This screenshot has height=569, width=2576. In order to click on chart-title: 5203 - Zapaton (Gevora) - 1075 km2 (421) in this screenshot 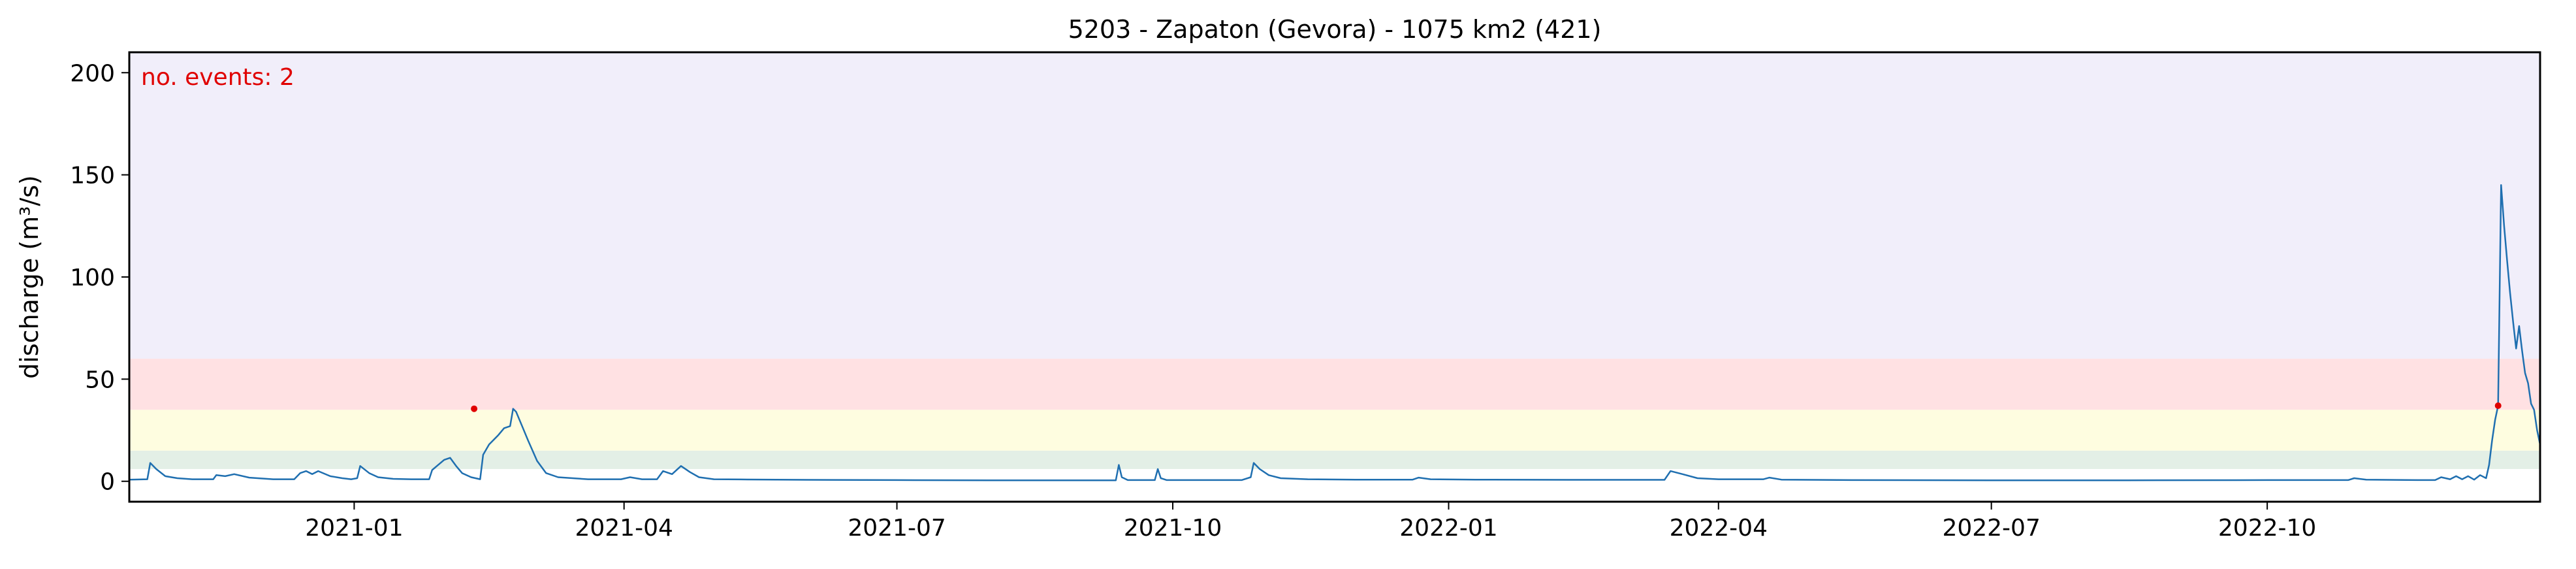, I will do `click(1335, 29)`.